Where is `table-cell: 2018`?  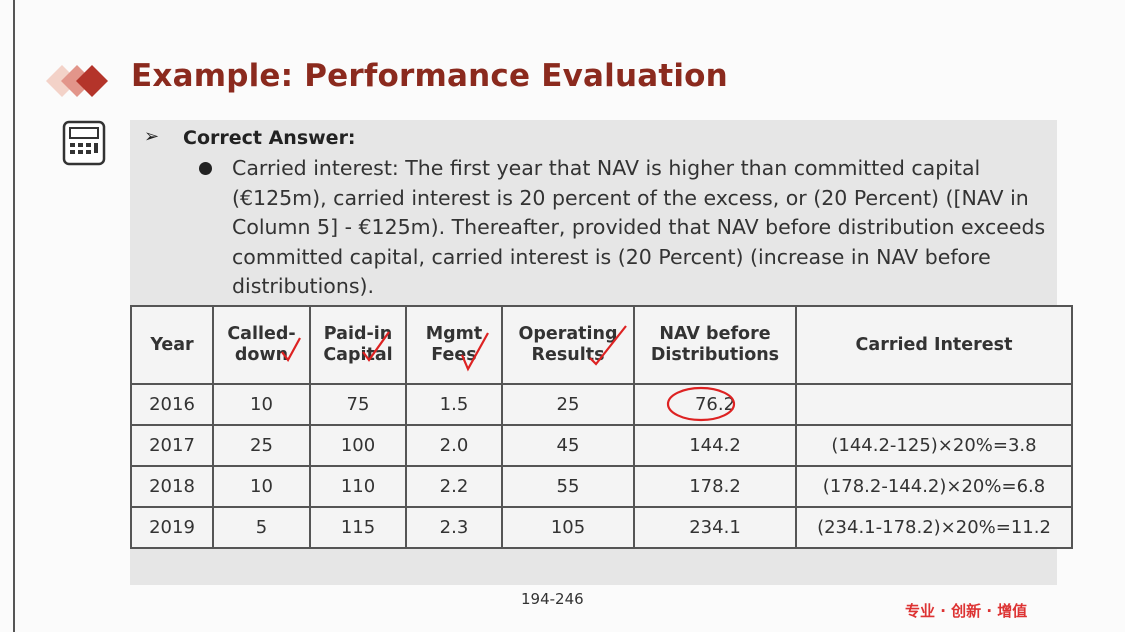
table-cell: 2018 is located at coordinates (172, 486).